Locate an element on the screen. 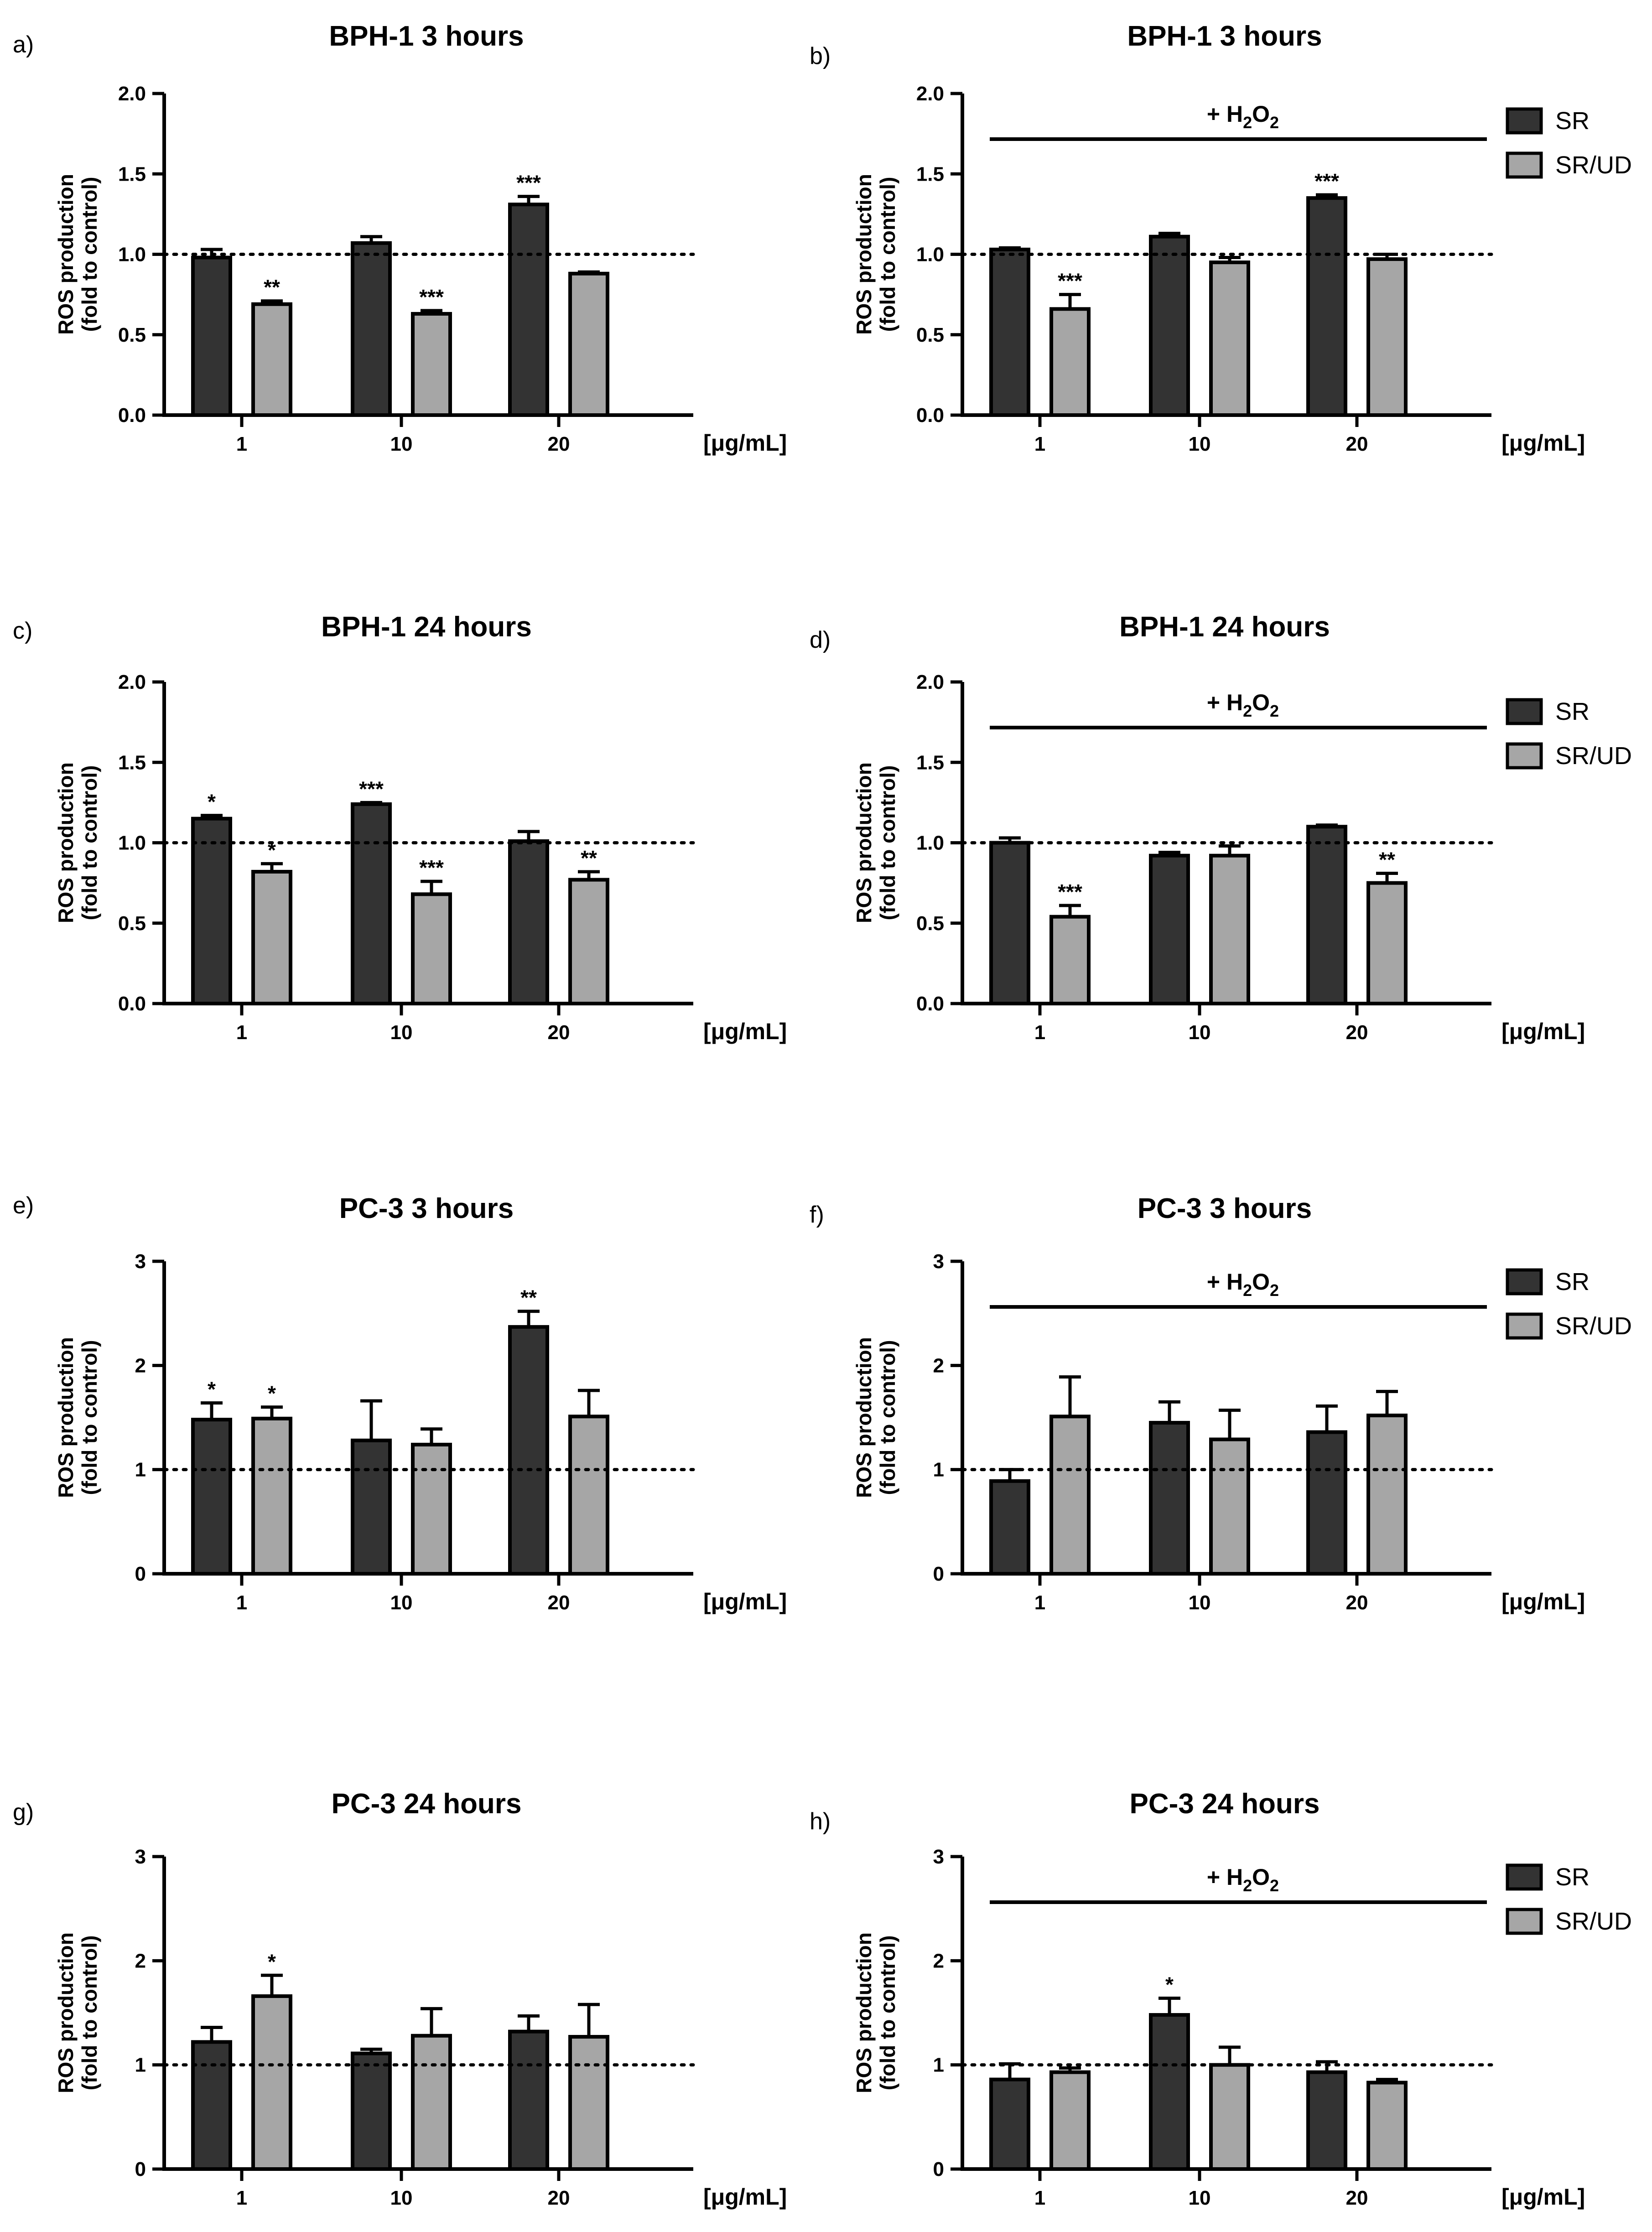  chart-title: BPH-1 3 hours is located at coordinates (1224, 36).